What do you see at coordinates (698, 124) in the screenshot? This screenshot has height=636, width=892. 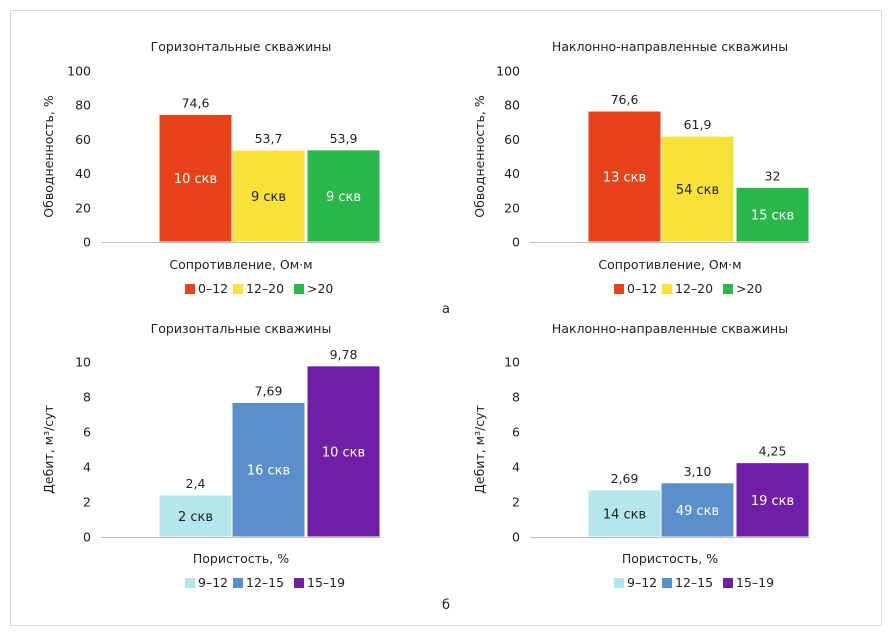 I see `bar-value-label: 61,9` at bounding box center [698, 124].